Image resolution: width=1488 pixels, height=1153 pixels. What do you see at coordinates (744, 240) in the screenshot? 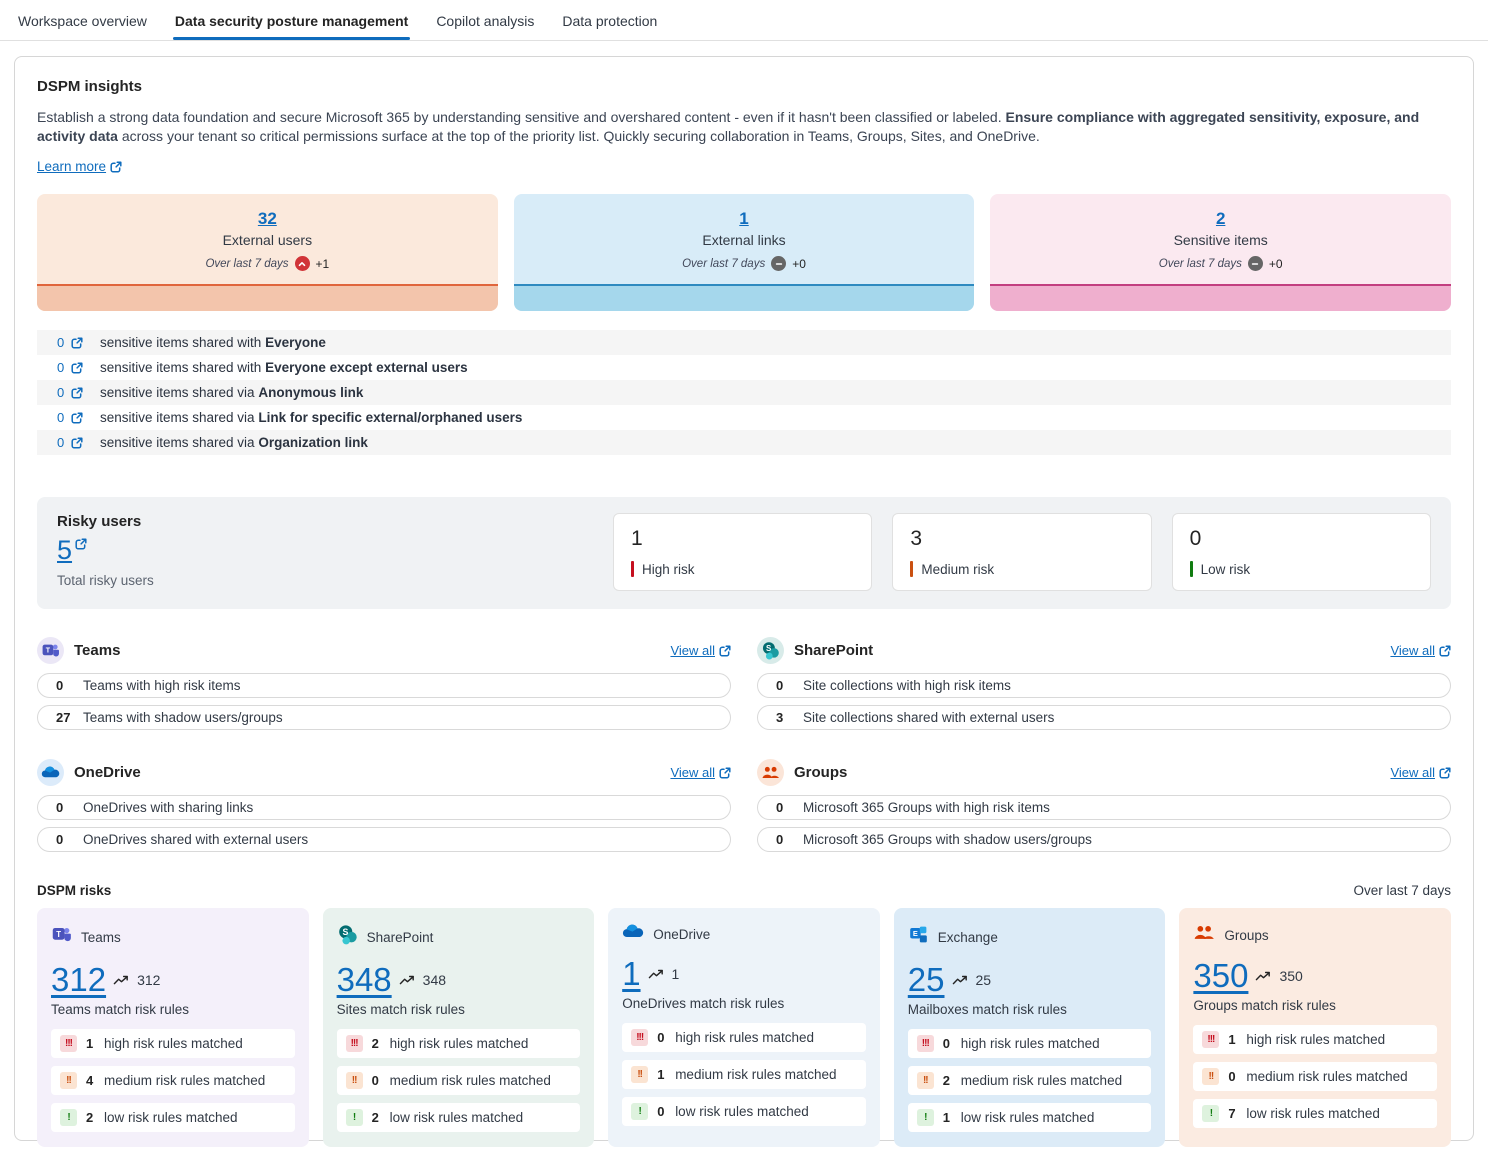
I see `external-links-label: External links` at bounding box center [744, 240].